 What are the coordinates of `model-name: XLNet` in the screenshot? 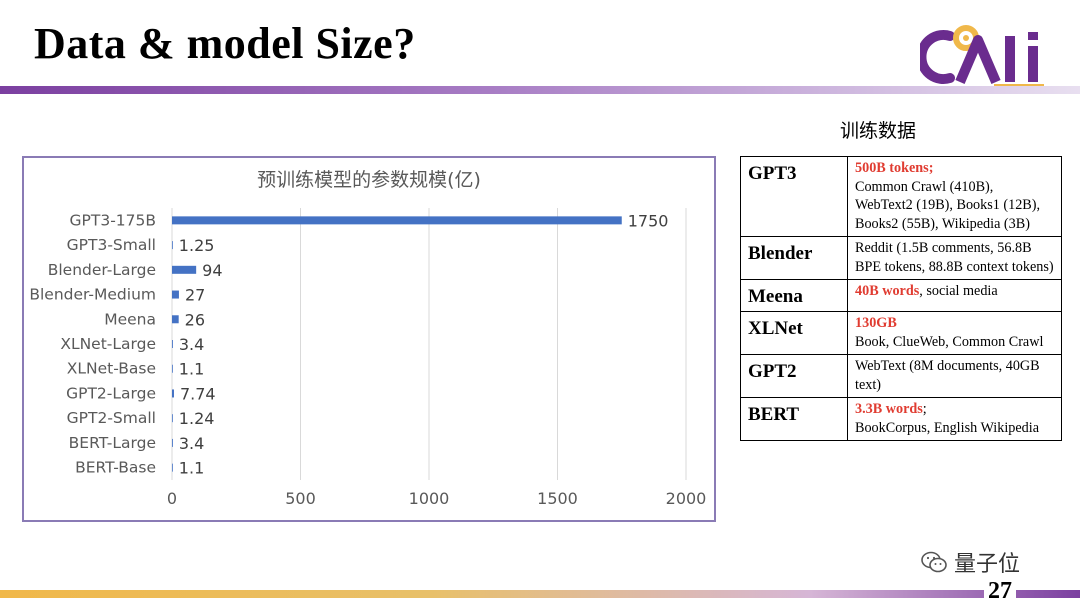 It's located at (794, 333).